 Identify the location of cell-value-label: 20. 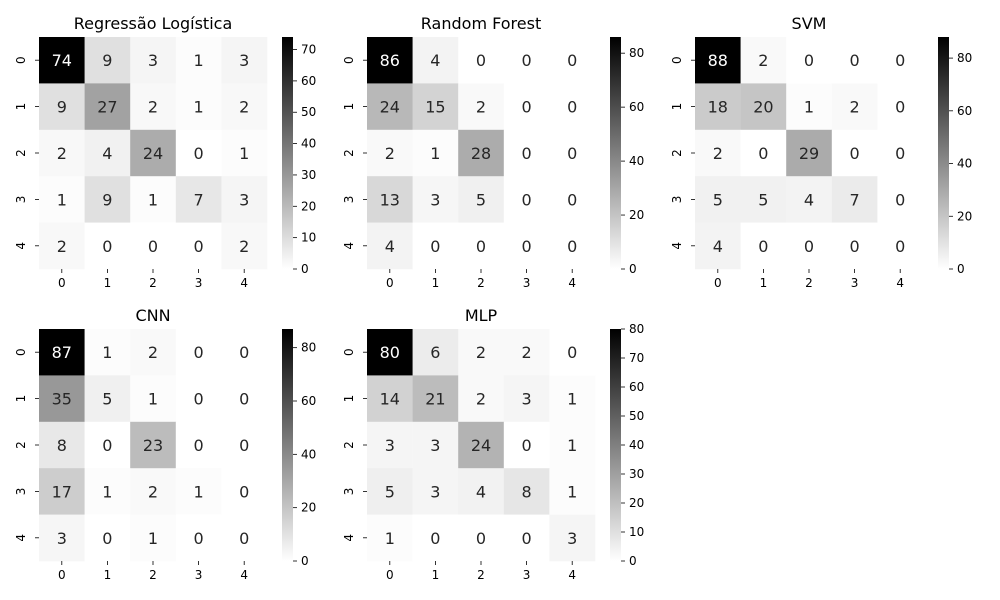
(763, 107).